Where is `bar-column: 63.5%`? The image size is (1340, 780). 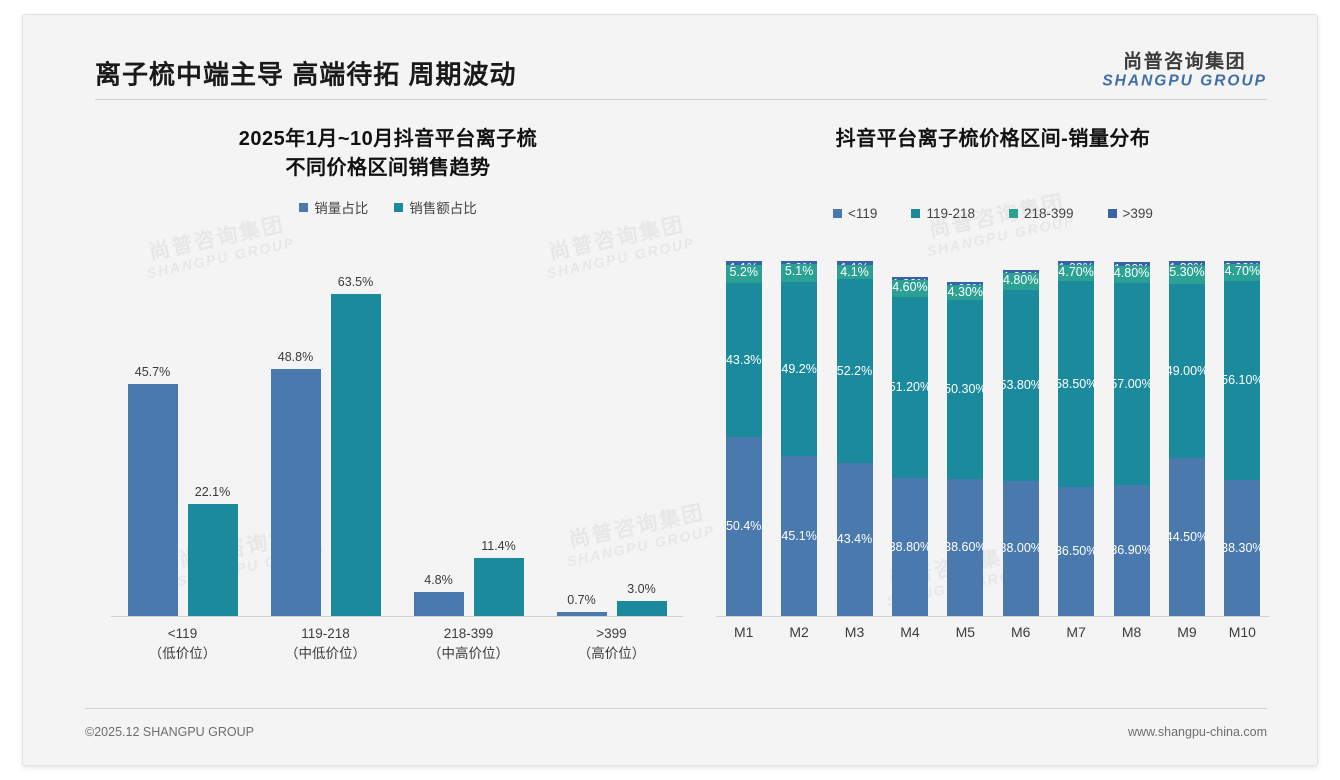 bar-column: 63.5% is located at coordinates (355, 438).